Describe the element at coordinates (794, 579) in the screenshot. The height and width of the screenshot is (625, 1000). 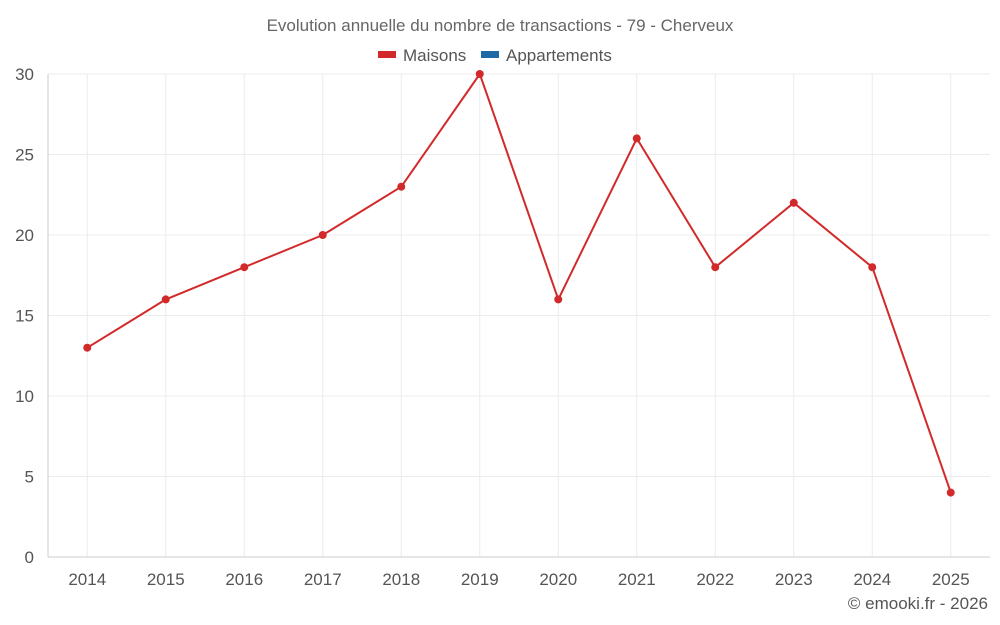
I see `x-tick-label: 2023` at that location.